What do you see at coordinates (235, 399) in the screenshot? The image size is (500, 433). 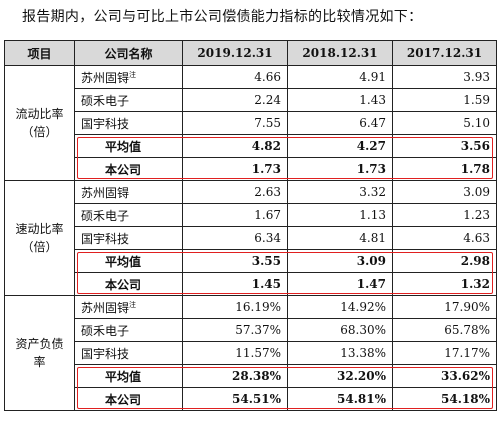 I see `value-cell: 54.51%` at bounding box center [235, 399].